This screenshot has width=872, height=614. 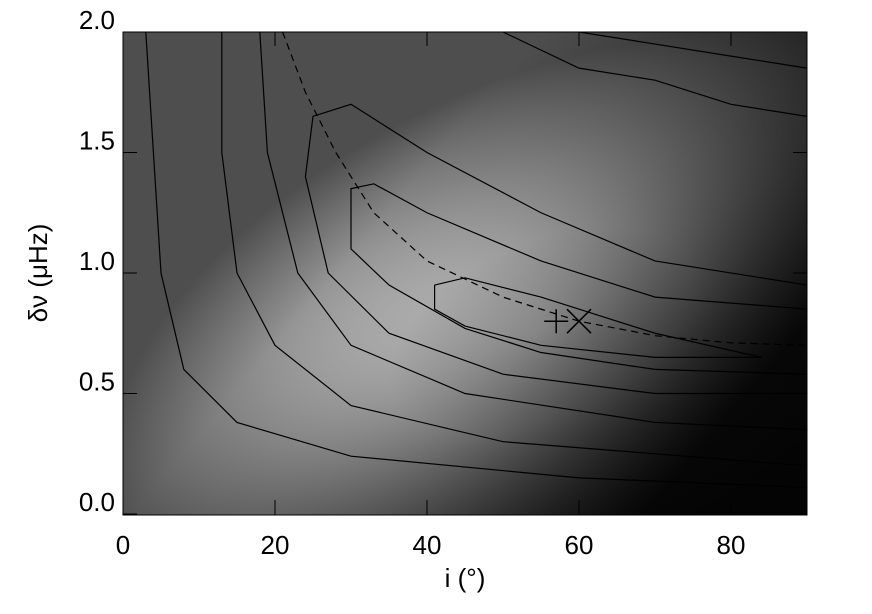 What do you see at coordinates (556, 321) in the screenshot?
I see `marker-plus` at bounding box center [556, 321].